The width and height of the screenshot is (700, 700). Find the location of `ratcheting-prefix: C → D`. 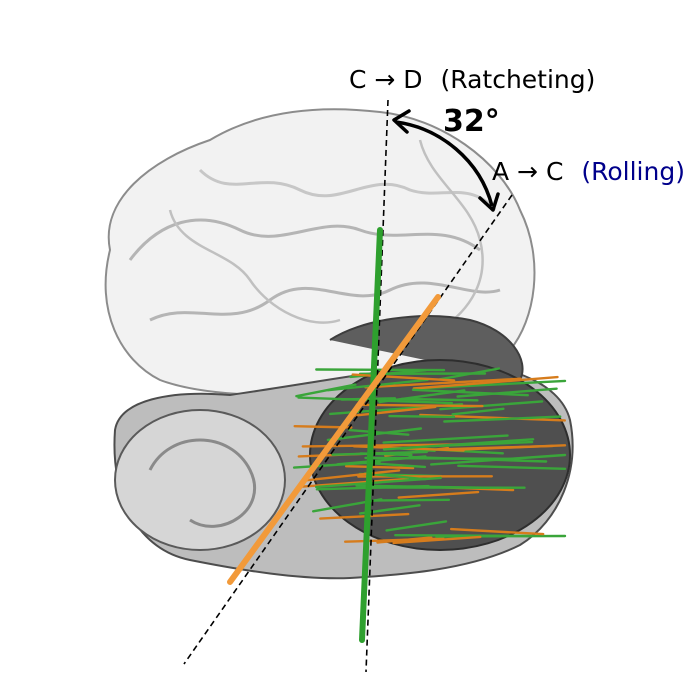

ratcheting-prefix: C → D is located at coordinates (386, 79).